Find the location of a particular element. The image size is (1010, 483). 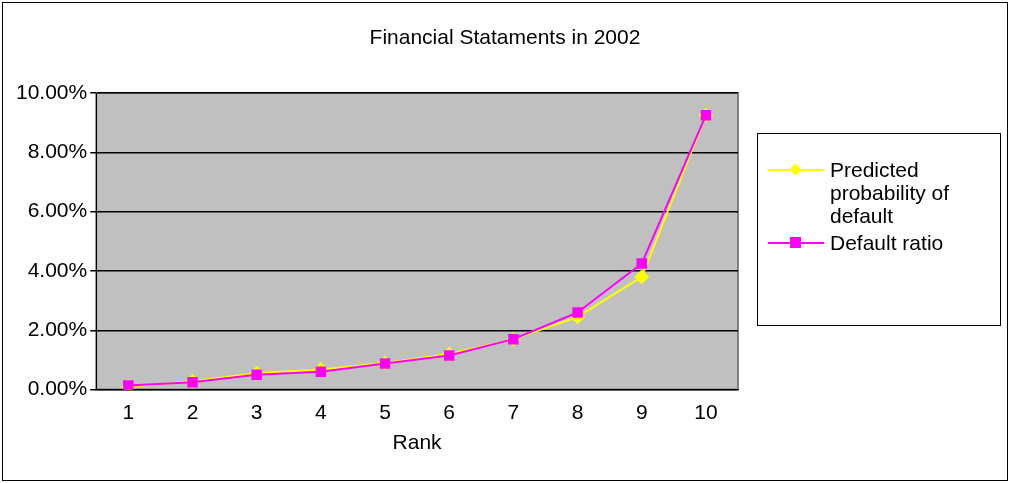

chart-title: Financial Stataments in 2002 is located at coordinates (505, 37).